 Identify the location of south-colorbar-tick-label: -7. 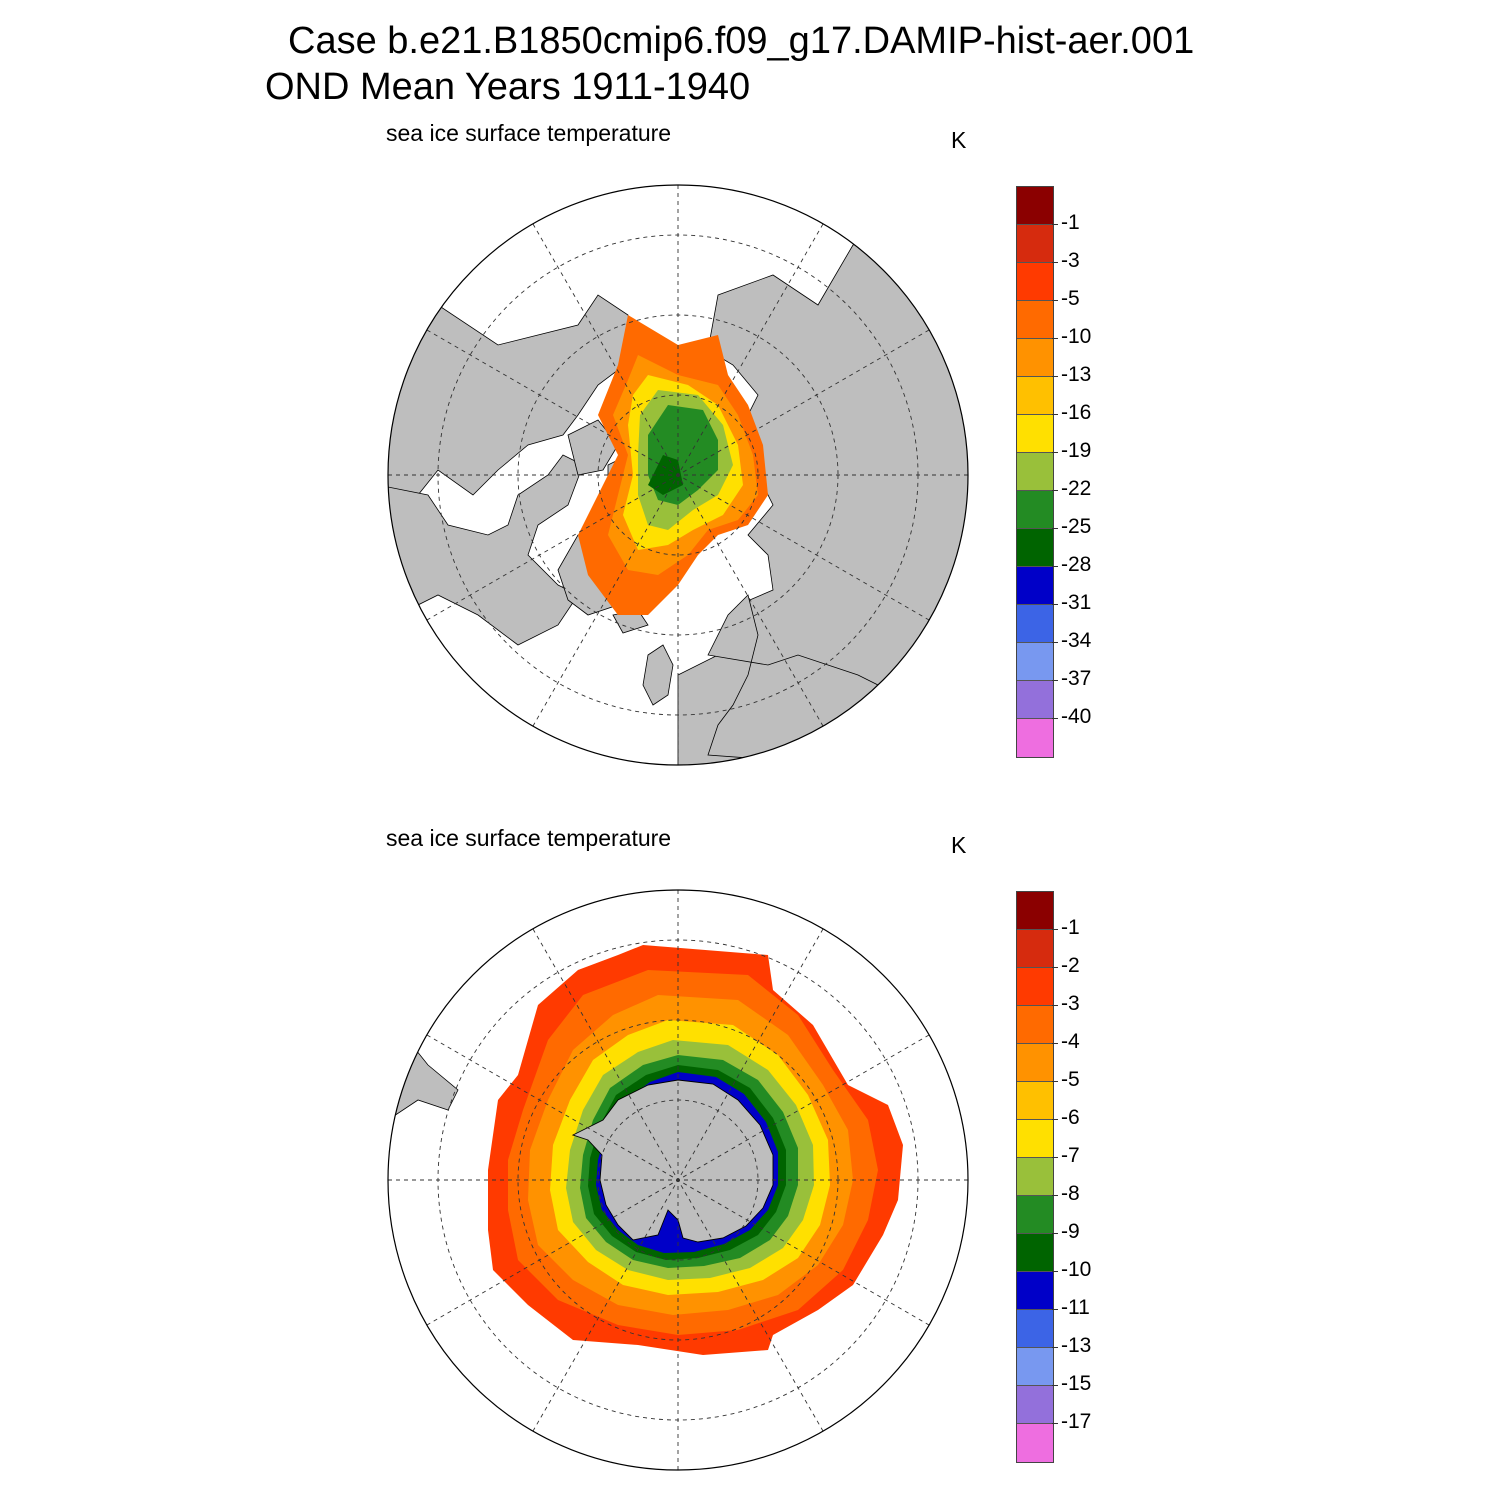
(1070, 1155).